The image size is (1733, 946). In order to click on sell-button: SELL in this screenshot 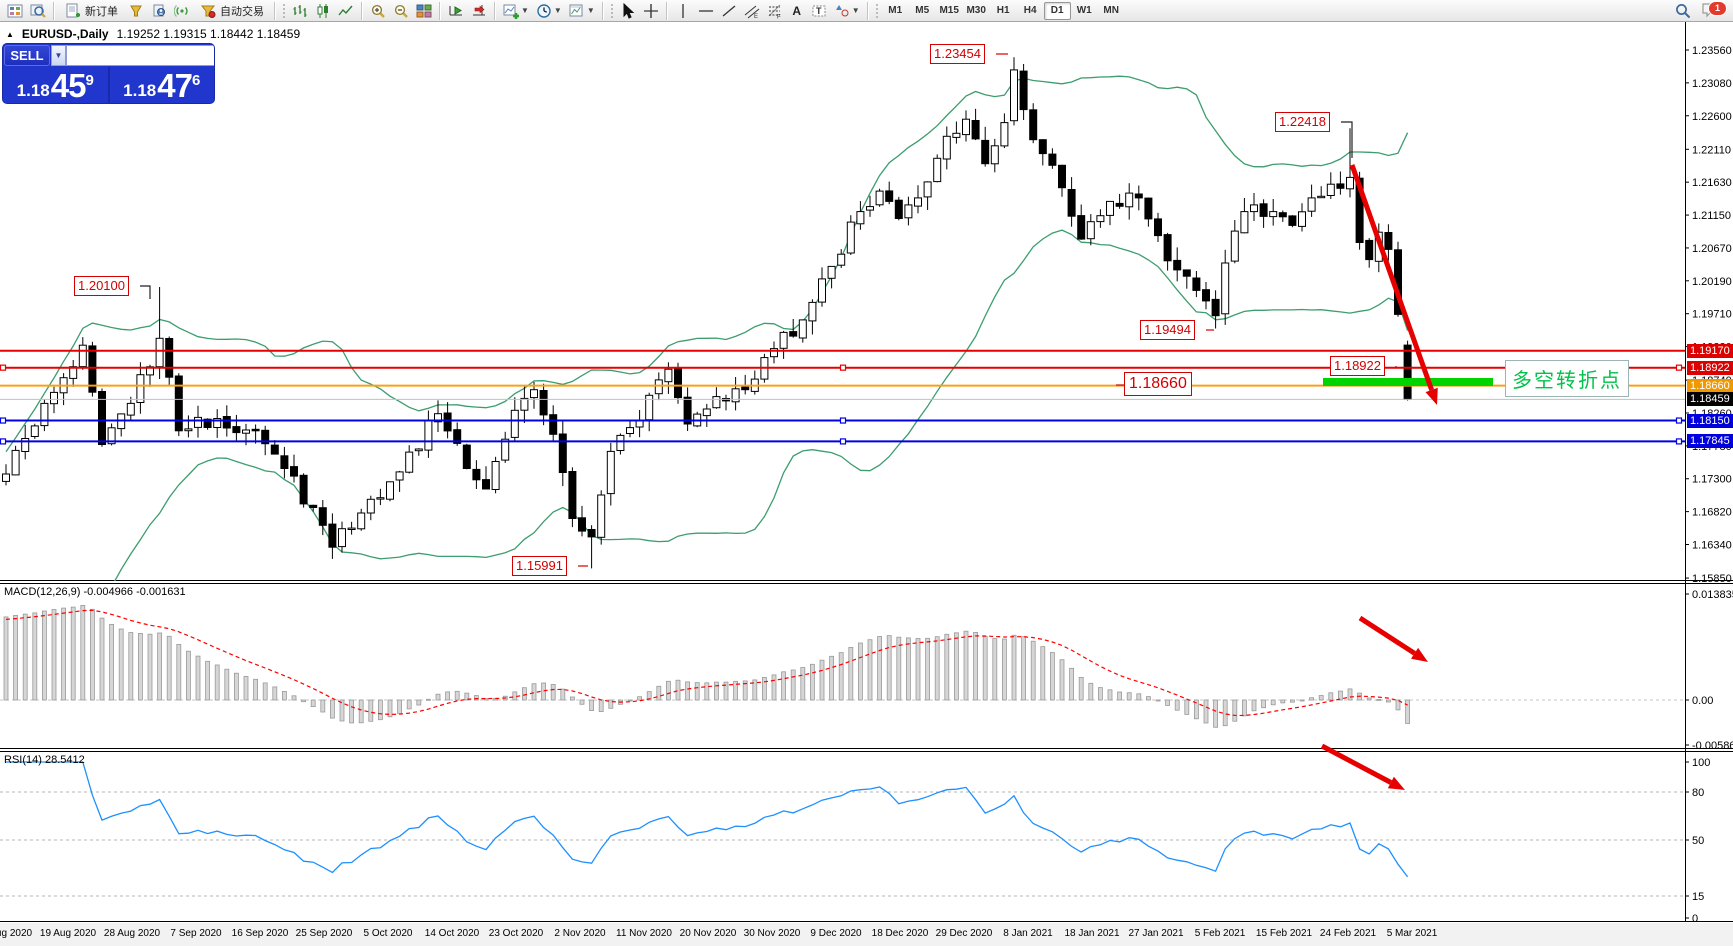, I will do `click(27, 55)`.